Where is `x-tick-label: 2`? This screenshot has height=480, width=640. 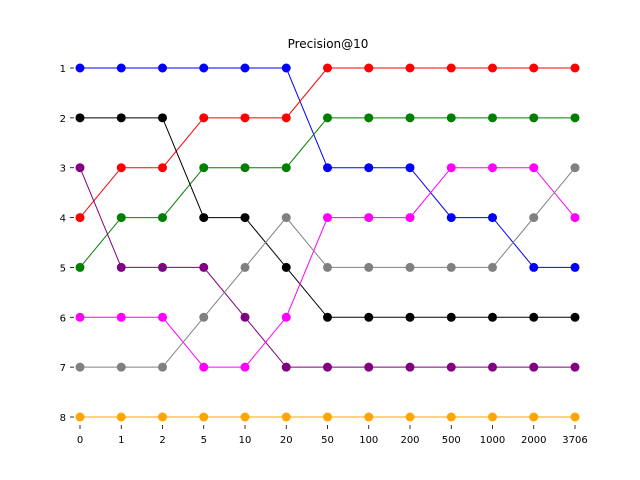
x-tick-label: 2 is located at coordinates (162, 440).